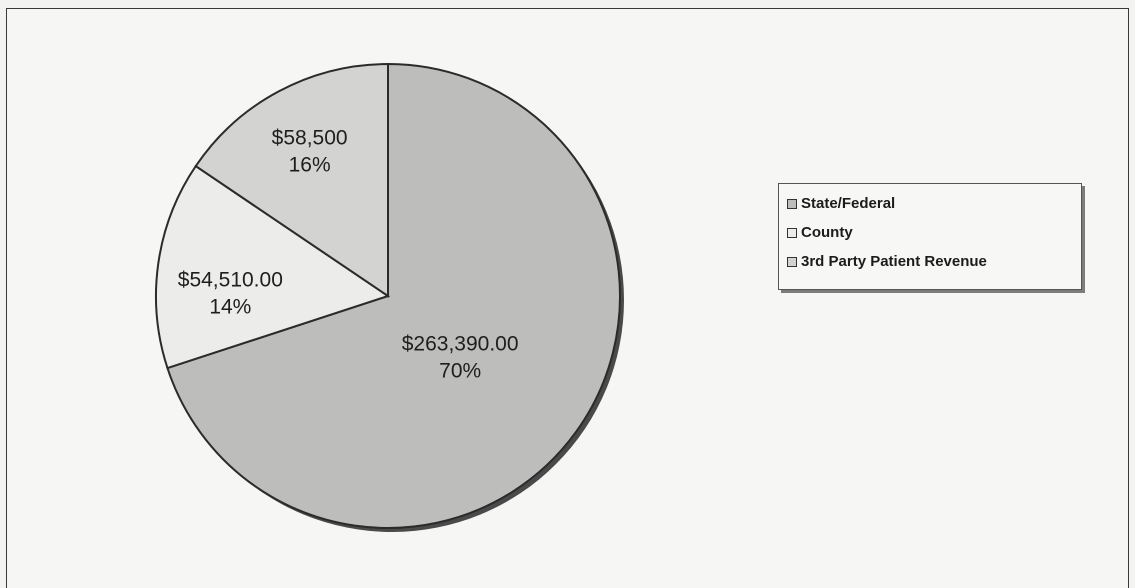 The height and width of the screenshot is (588, 1135). I want to click on legend-label-state-federal: State/Federal, so click(848, 203).